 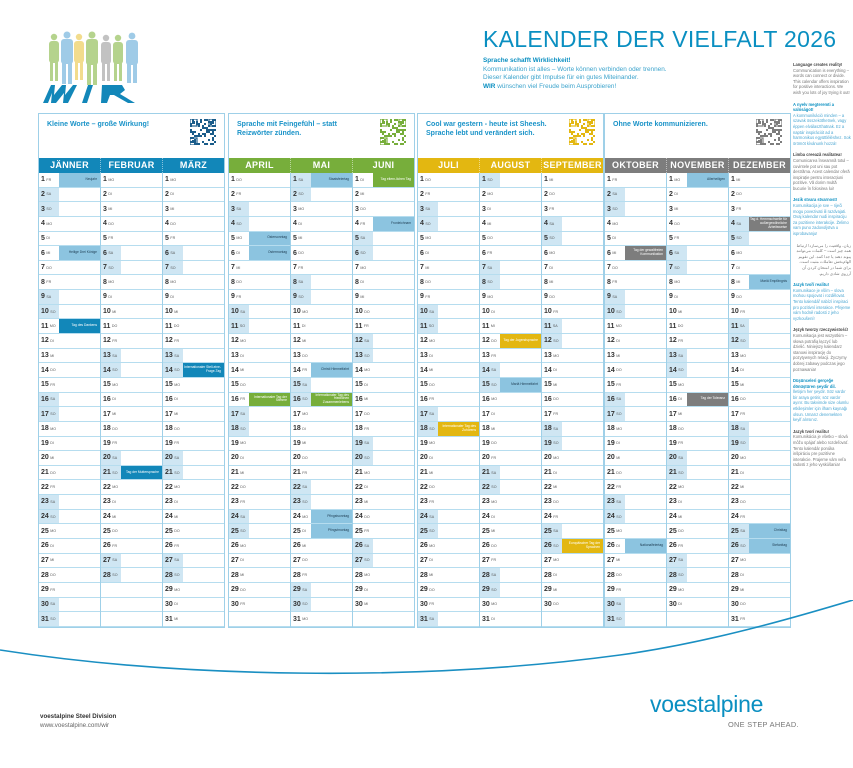 What do you see at coordinates (383, 400) in the screenshot?
I see `day-cell: 16 MI` at bounding box center [383, 400].